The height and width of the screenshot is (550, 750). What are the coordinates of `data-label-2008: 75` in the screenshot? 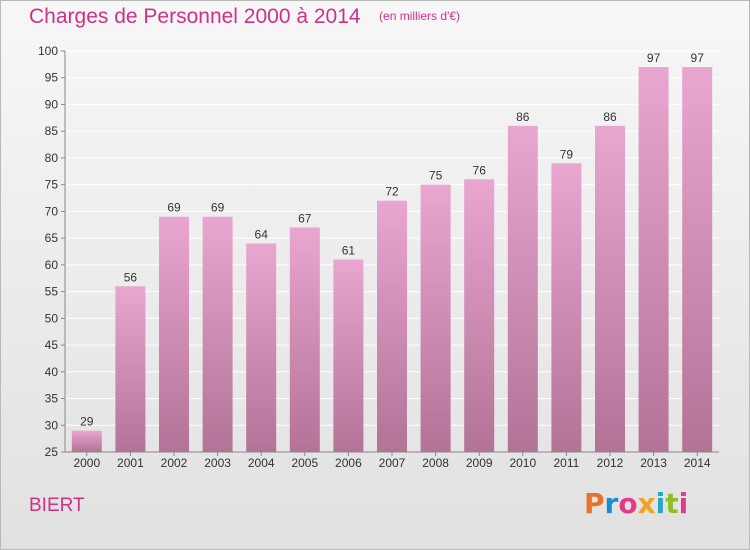 It's located at (436, 176).